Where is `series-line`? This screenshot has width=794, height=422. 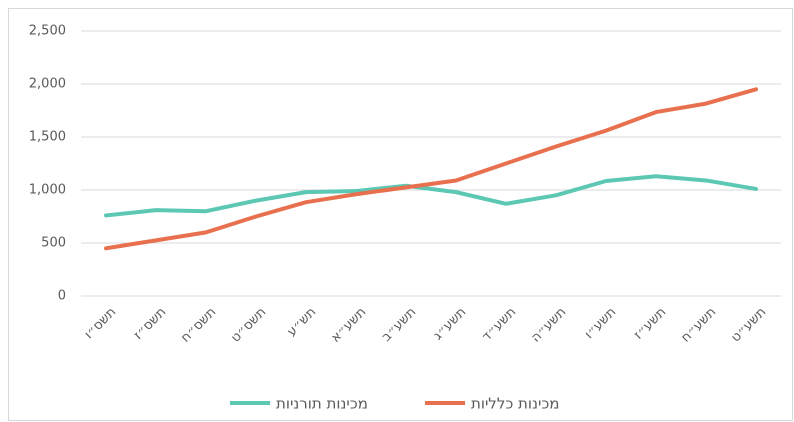 series-line is located at coordinates (431, 196).